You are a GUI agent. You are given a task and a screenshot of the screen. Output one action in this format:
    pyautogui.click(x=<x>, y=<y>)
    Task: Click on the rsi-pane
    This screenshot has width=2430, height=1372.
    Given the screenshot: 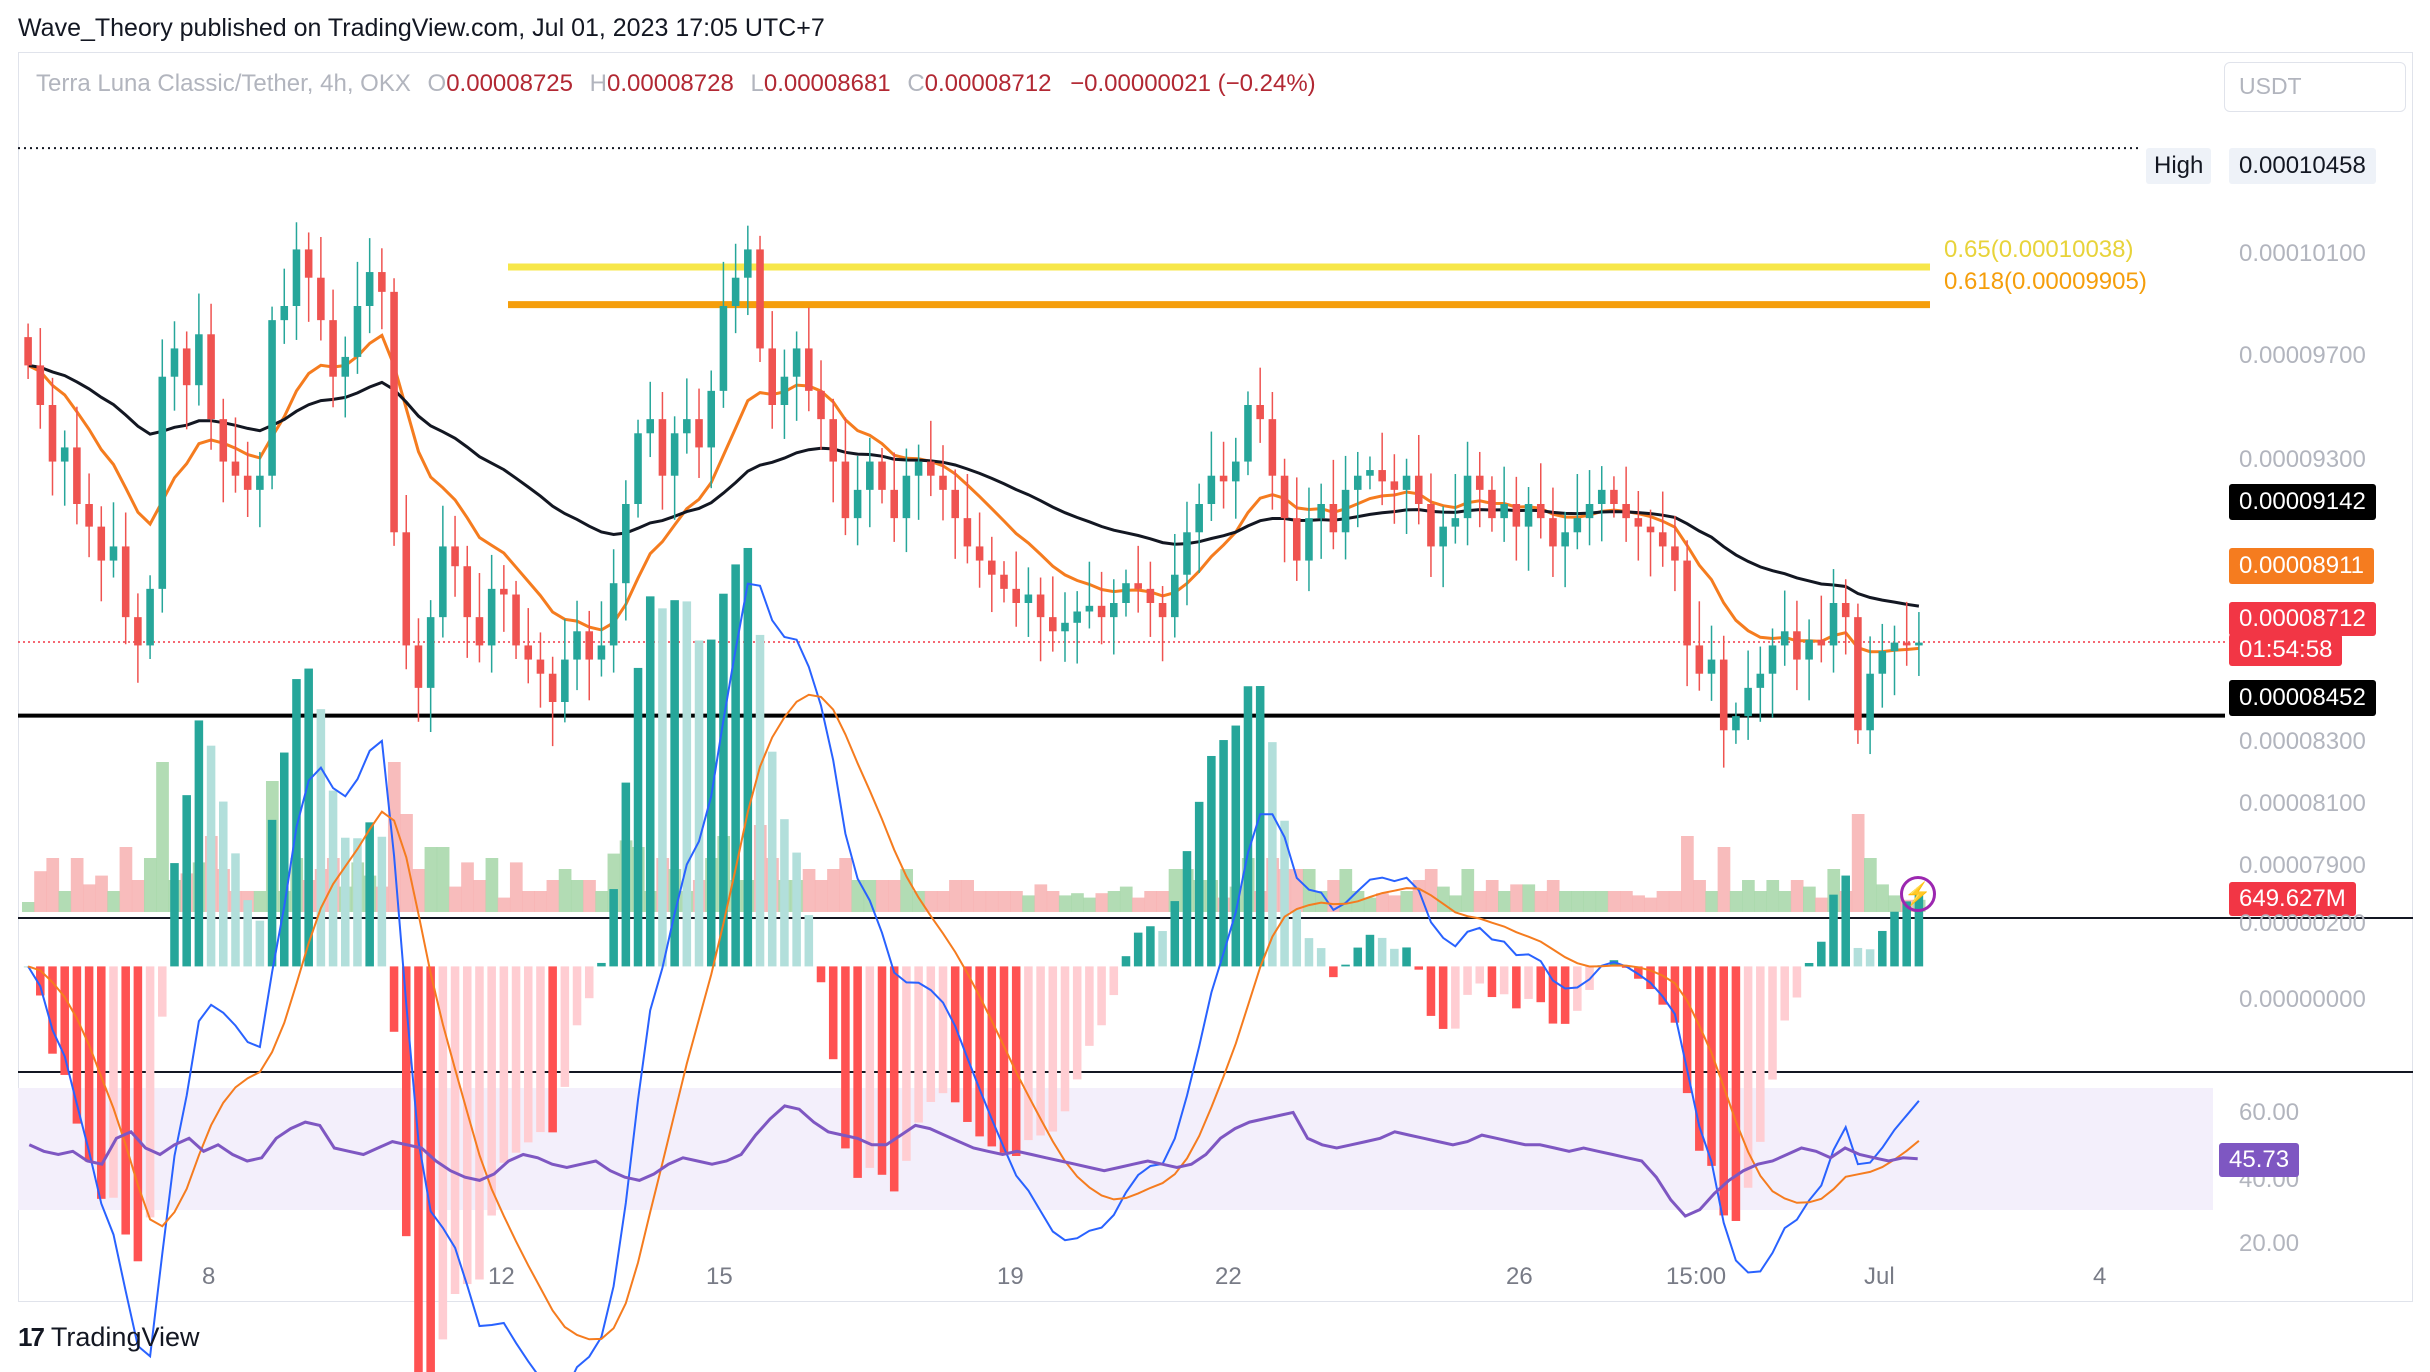 What is the action you would take?
    pyautogui.click(x=973, y=1161)
    